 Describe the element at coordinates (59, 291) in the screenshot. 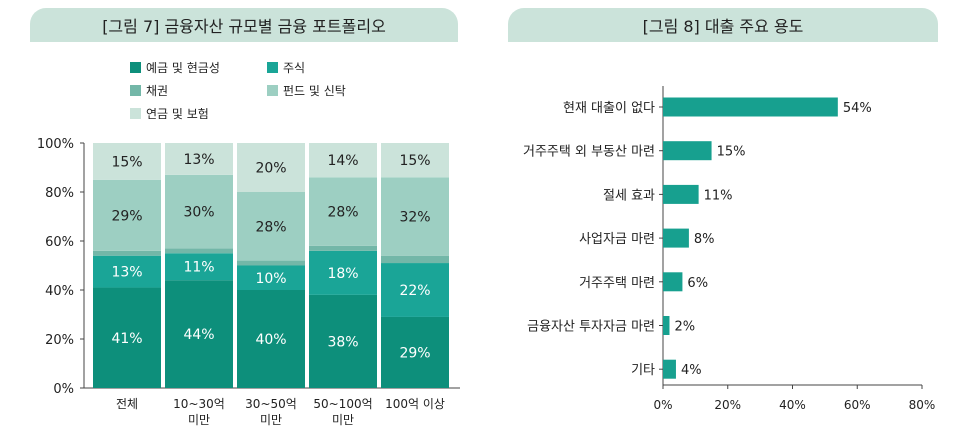

I see `y-tick-label: 40%` at that location.